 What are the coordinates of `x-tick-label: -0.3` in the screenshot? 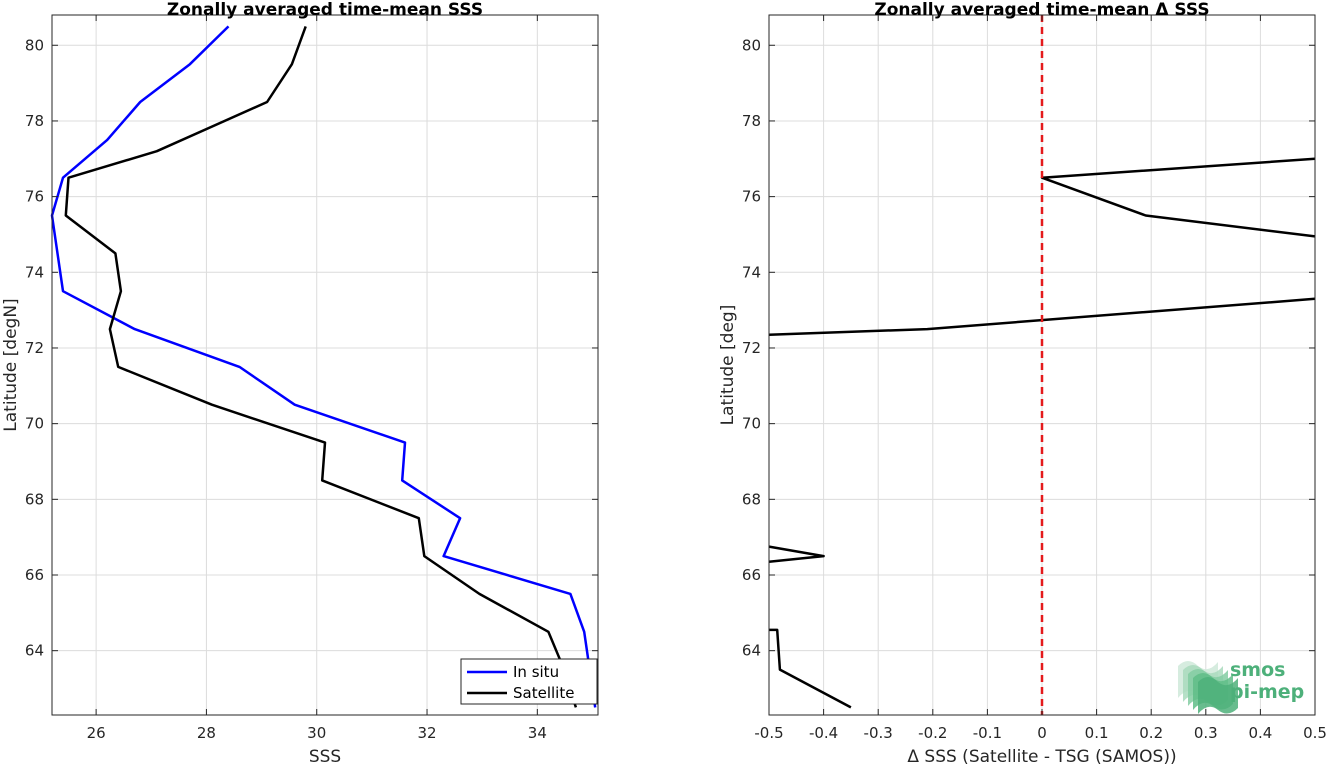 It's located at (878, 733).